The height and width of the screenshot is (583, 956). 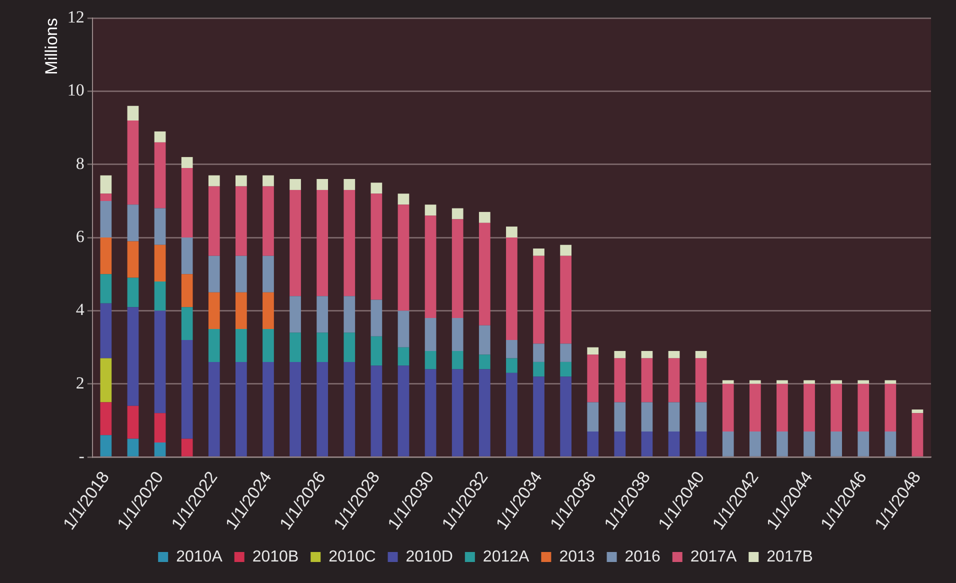 I want to click on legend-label: 2010D, so click(x=429, y=557).